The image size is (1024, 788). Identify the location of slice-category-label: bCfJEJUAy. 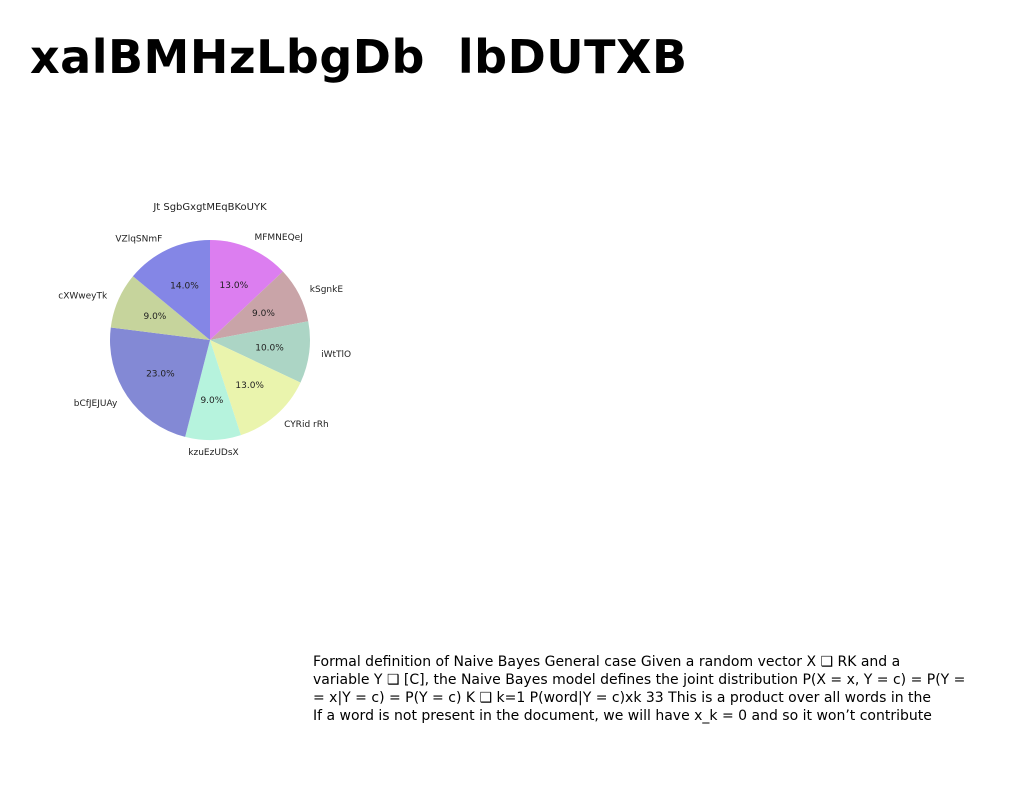
(96, 404).